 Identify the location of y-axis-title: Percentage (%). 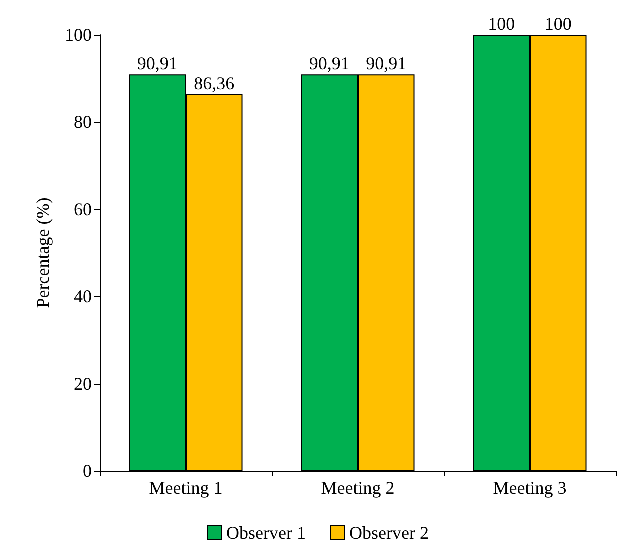
(43, 253).